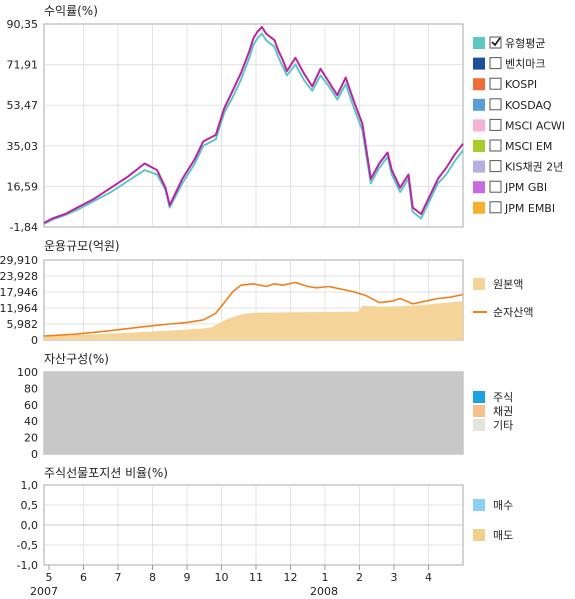  I want to click on legend-label: KIS채권 2년, so click(534, 167).